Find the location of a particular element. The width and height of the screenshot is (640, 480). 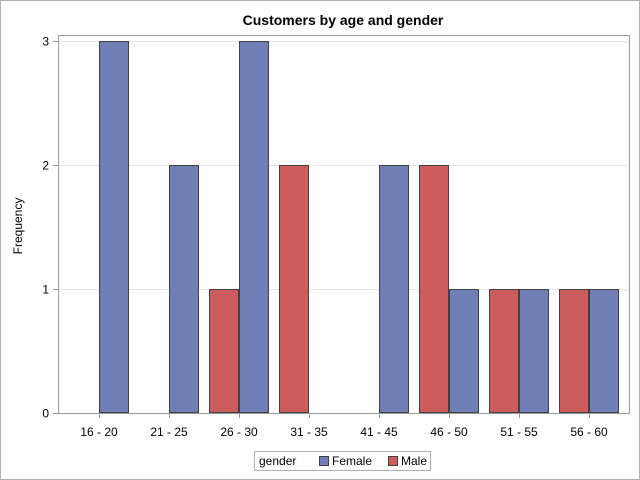

x-tick-label: 51 - 55 is located at coordinates (519, 432).